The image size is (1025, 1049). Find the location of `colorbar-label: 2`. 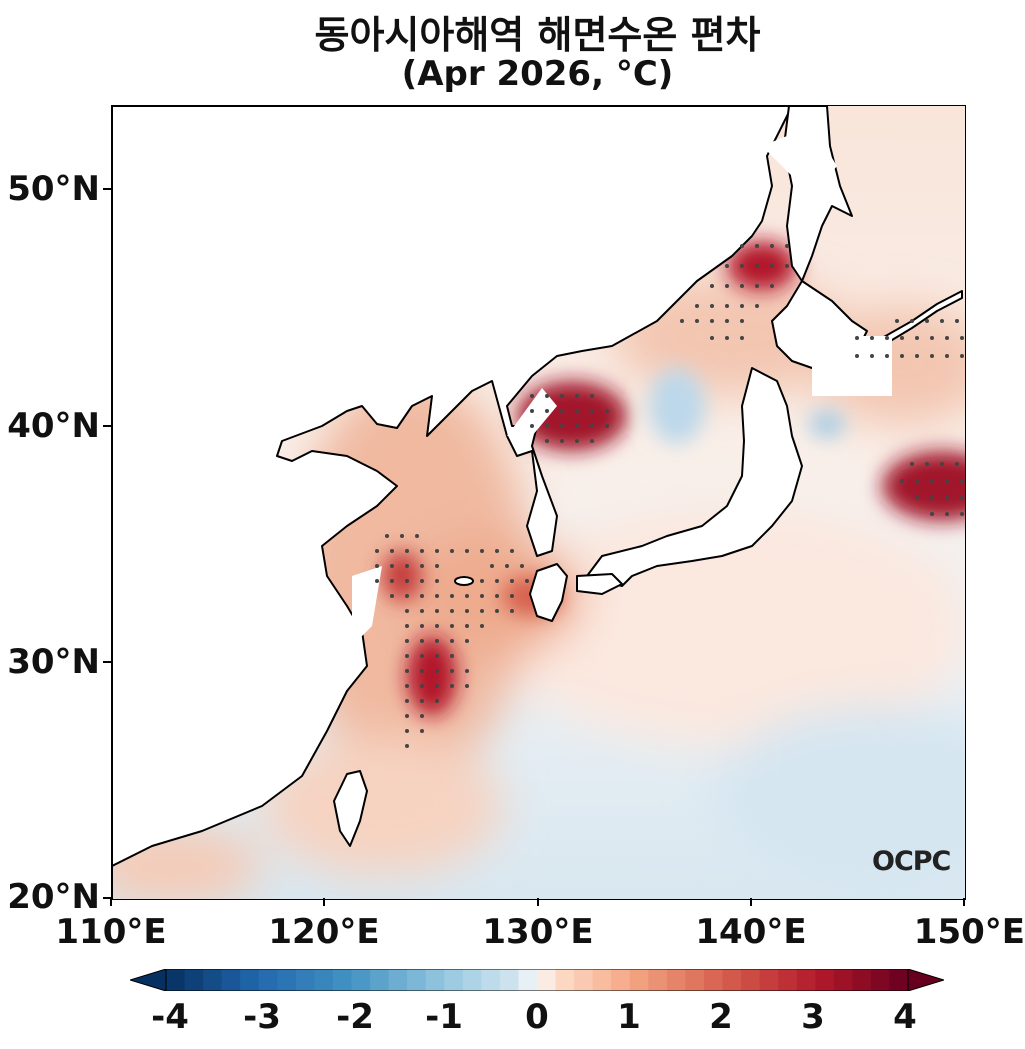

colorbar-label: 2 is located at coordinates (721, 1017).